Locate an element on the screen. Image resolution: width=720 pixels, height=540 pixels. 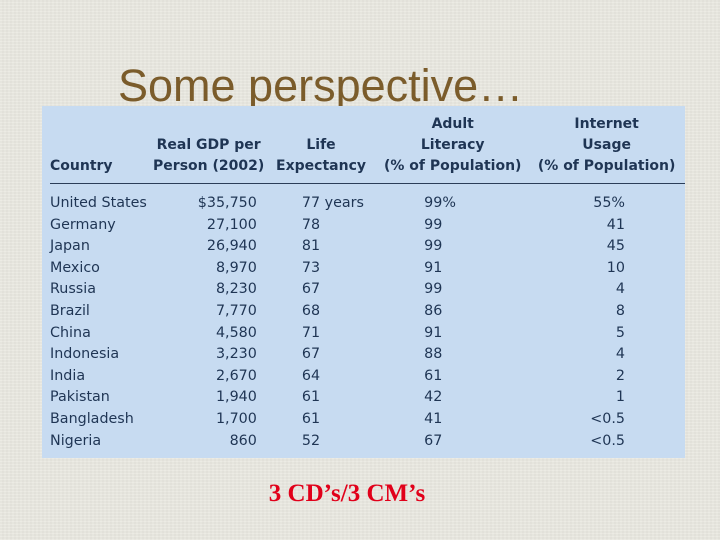
cell-life-expectancy: 64 is located at coordinates (311, 375).